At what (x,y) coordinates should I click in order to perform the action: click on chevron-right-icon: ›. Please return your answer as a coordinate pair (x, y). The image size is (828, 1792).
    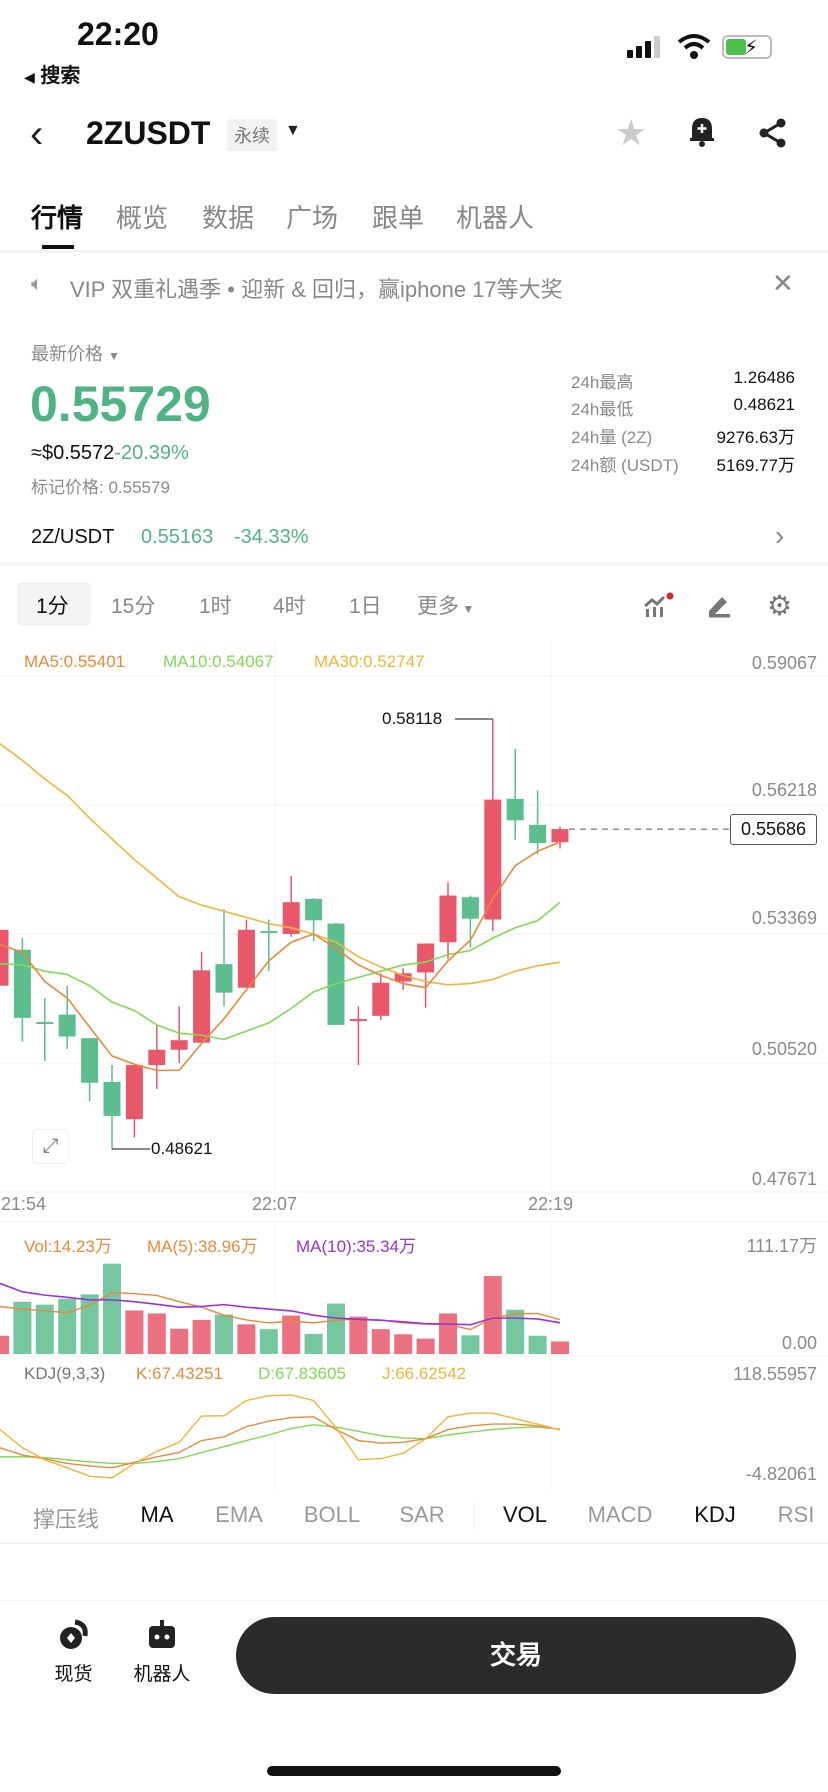
    Looking at the image, I should click on (780, 535).